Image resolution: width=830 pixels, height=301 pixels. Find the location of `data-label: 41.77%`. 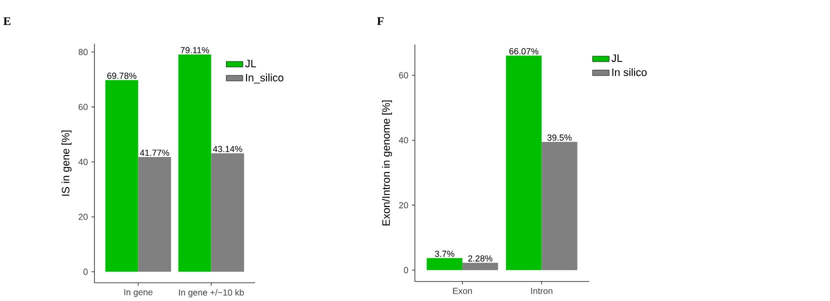

data-label: 41.77% is located at coordinates (155, 153).